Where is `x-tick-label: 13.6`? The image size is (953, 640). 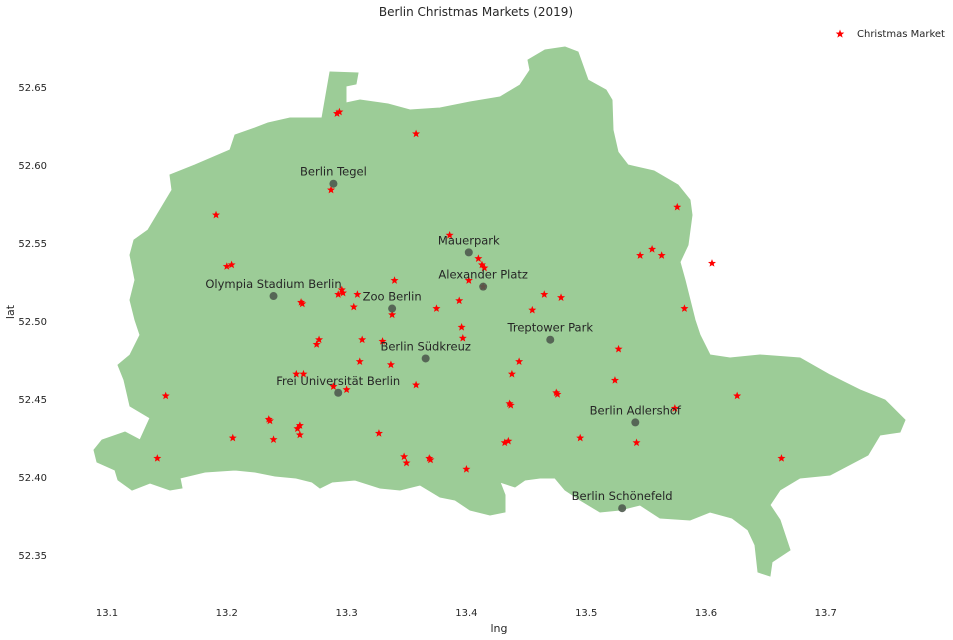 x-tick-label: 13.6 is located at coordinates (706, 613).